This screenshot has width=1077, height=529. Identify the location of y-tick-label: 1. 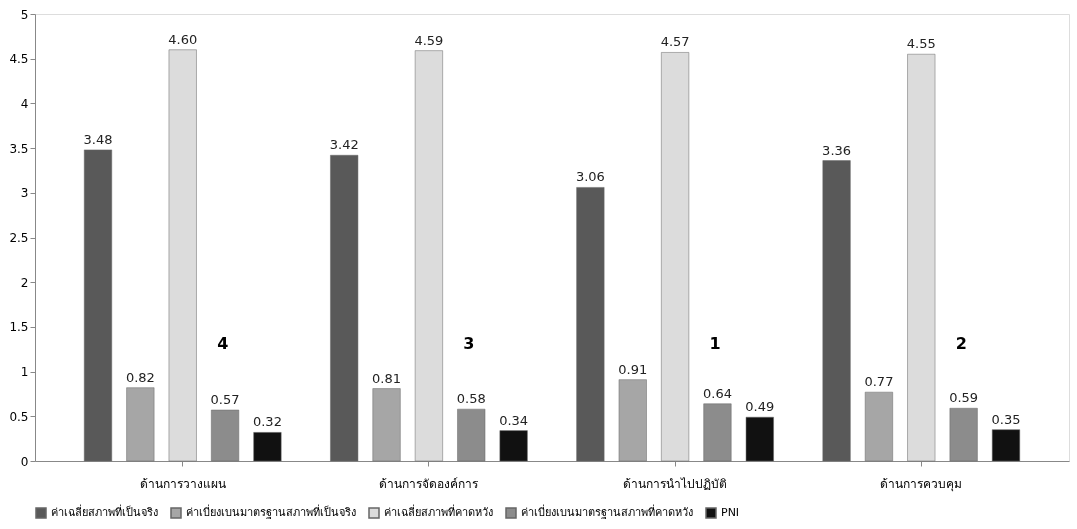
(24, 372).